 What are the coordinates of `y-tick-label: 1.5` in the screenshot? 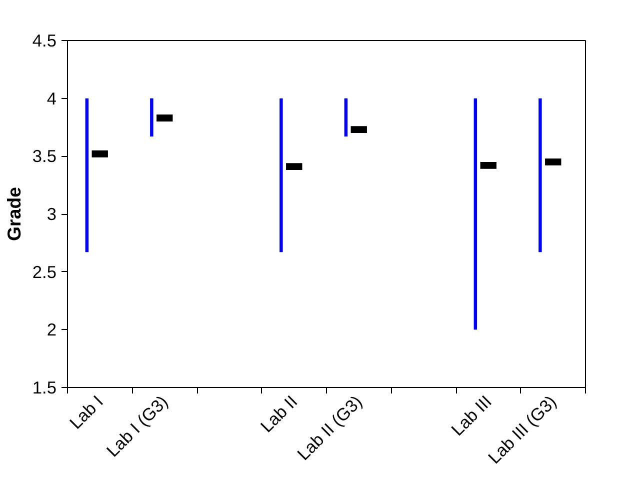 It's located at (44, 388).